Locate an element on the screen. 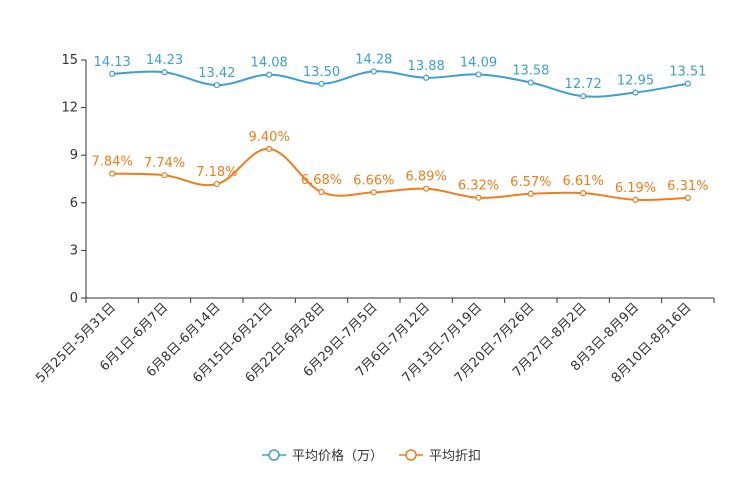  data-label: 14.08 is located at coordinates (269, 63).